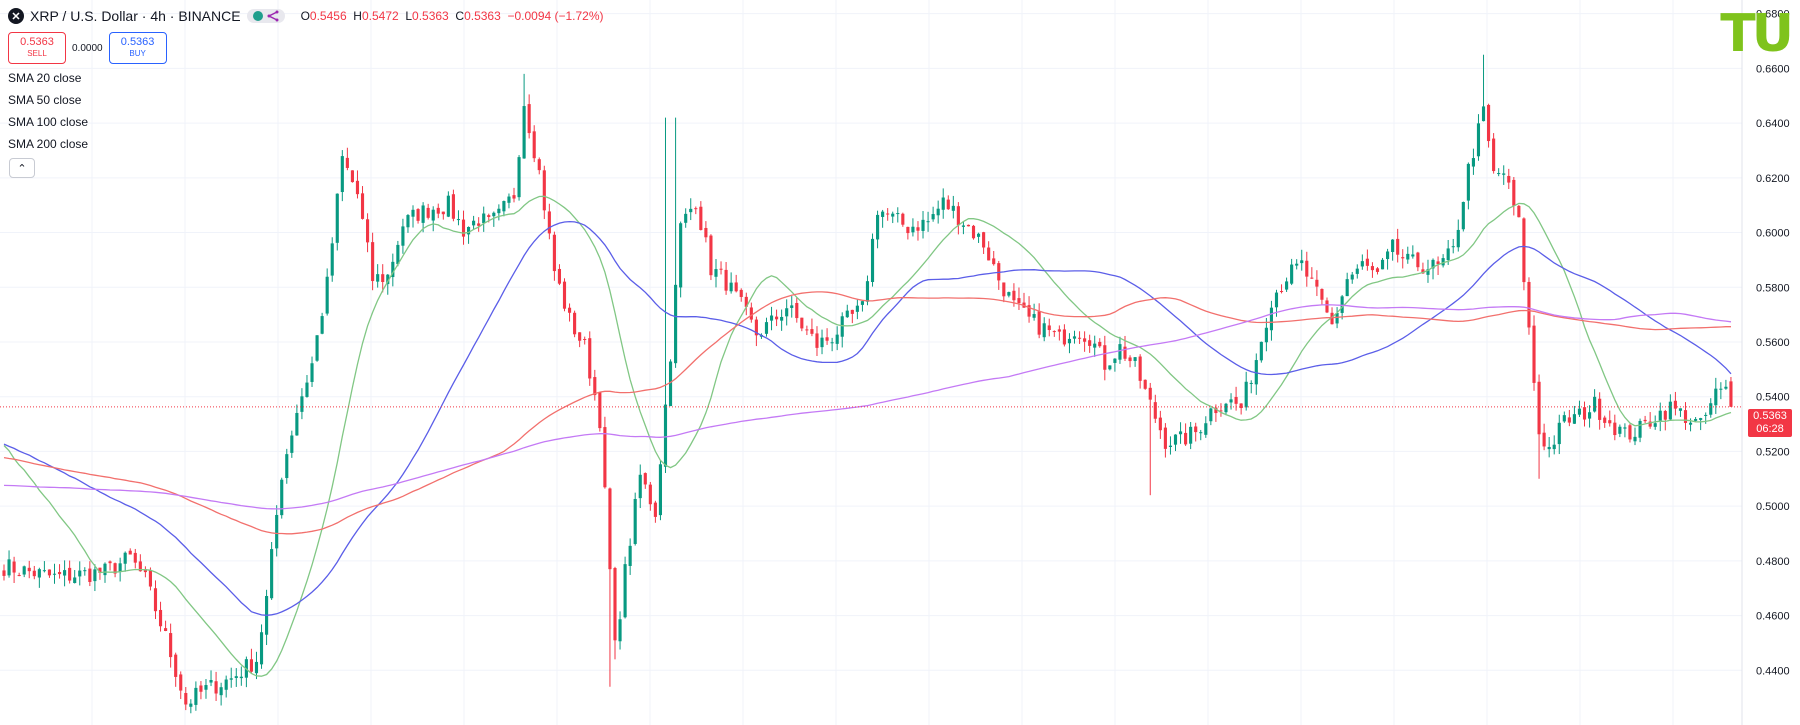  I want to click on visibility-pill, so click(265, 16).